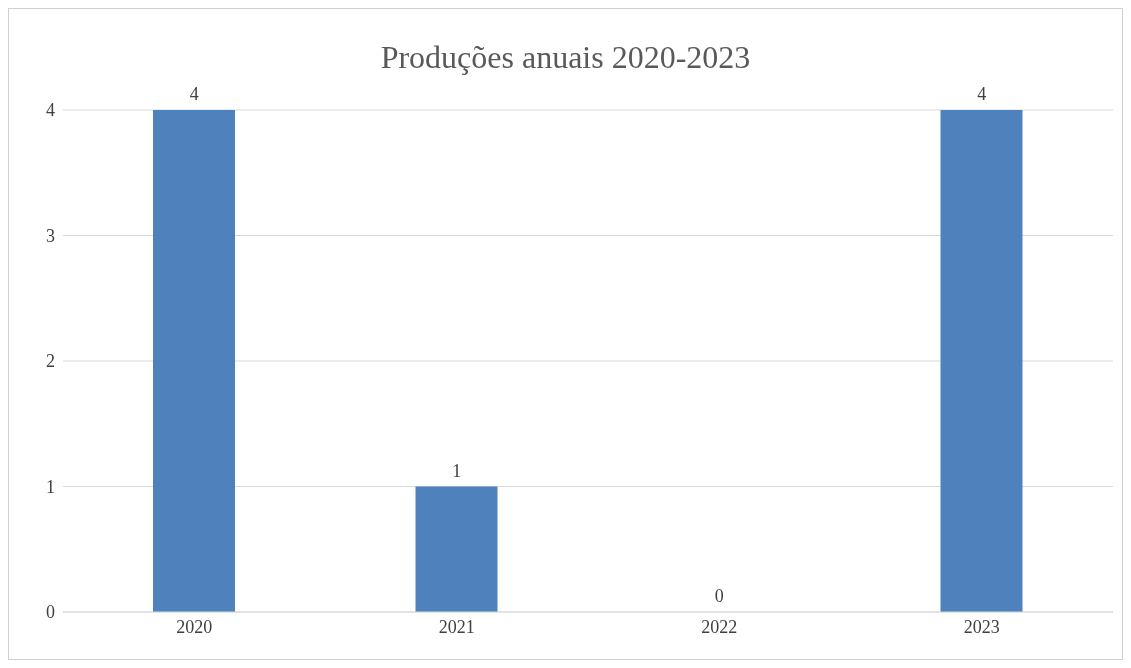 This screenshot has height=668, width=1131. What do you see at coordinates (50, 612) in the screenshot?
I see `y-tick-label: 0` at bounding box center [50, 612].